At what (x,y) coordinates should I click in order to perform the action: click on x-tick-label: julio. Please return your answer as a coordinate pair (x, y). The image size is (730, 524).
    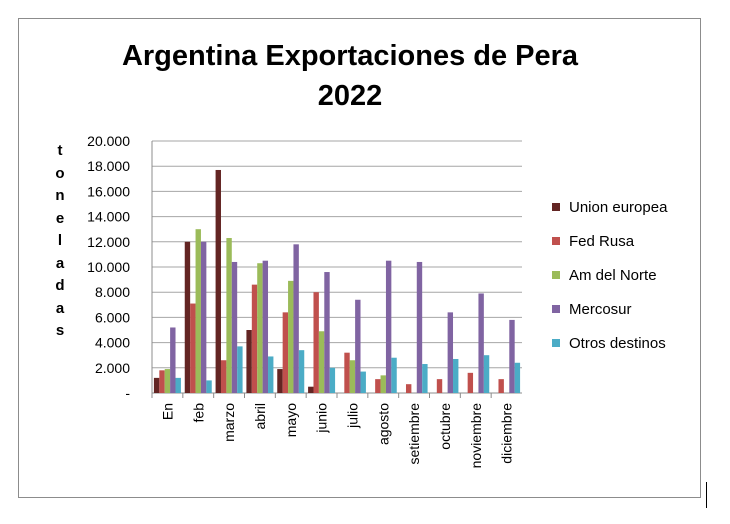
    Looking at the image, I should click on (352, 416).